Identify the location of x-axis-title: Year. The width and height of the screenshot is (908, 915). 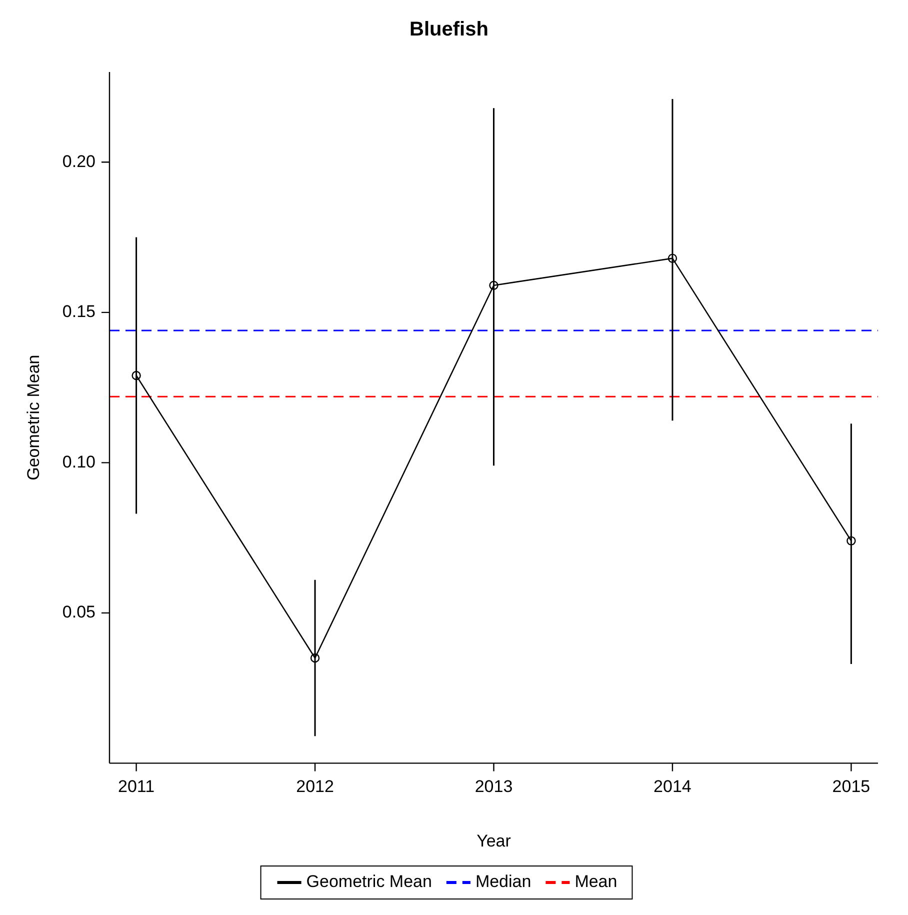
(494, 840).